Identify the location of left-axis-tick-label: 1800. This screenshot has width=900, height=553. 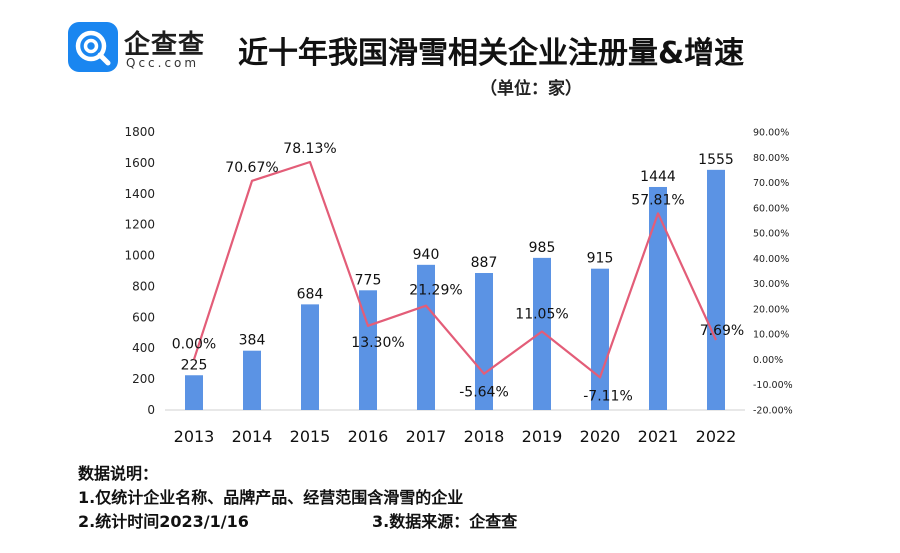
(139, 132).